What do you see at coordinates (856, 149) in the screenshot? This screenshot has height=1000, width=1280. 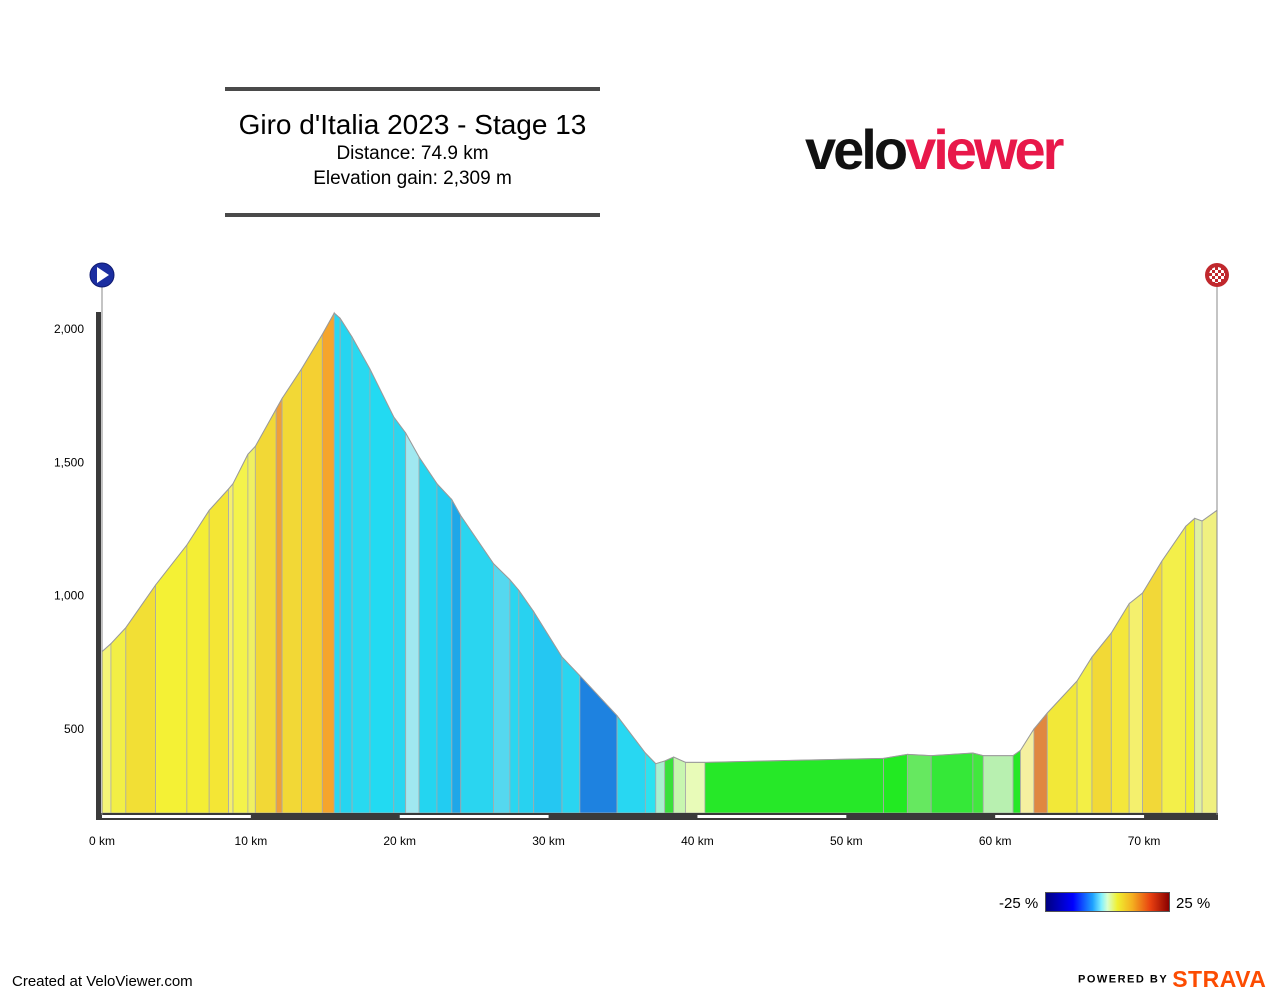 I see `logo-velo: velo` at bounding box center [856, 149].